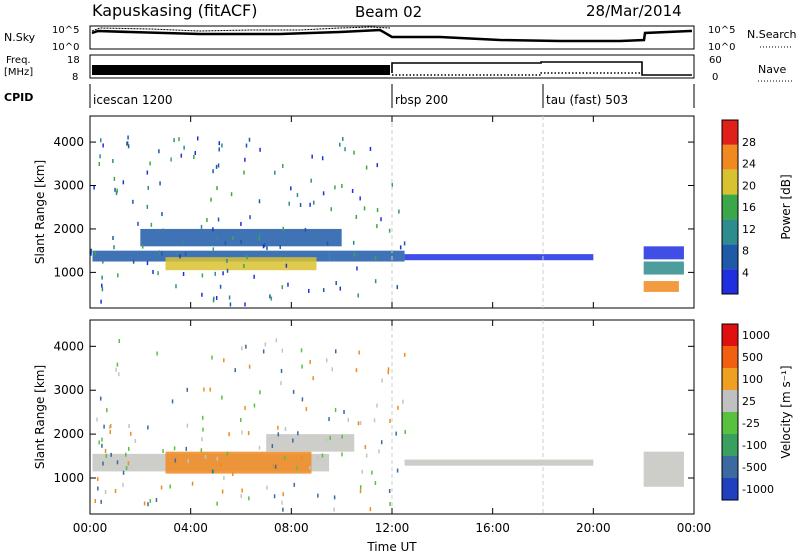 The width and height of the screenshot is (800, 554). What do you see at coordinates (745, 251) in the screenshot?
I see `colorbar-tick-label: 8` at bounding box center [745, 251].